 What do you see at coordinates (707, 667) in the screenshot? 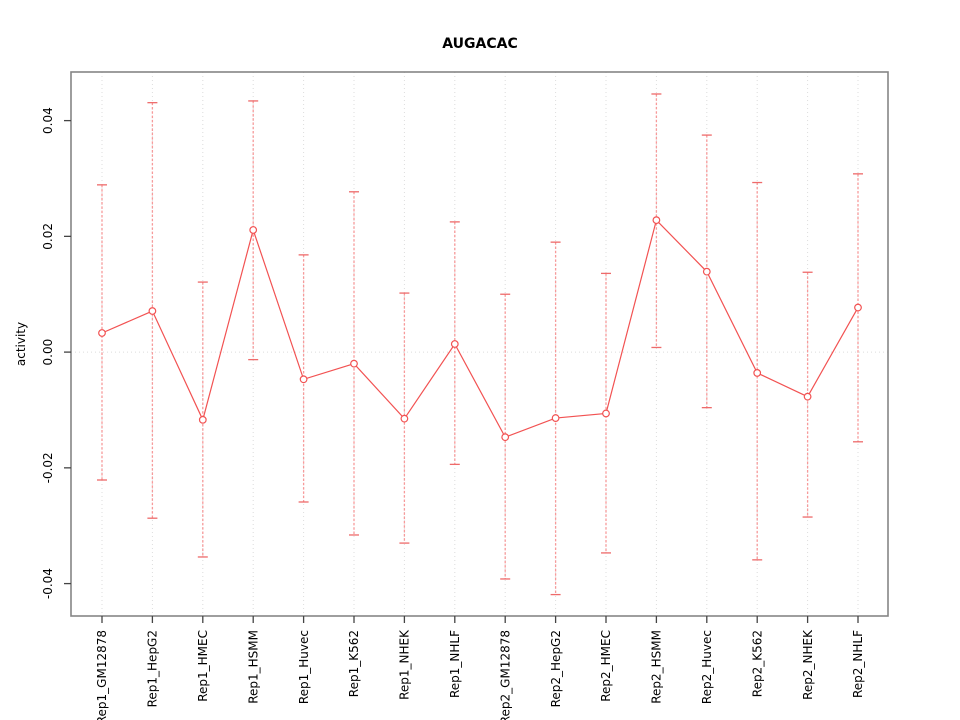
I see `x-tick-label: Rep2_Huvec` at bounding box center [707, 667].